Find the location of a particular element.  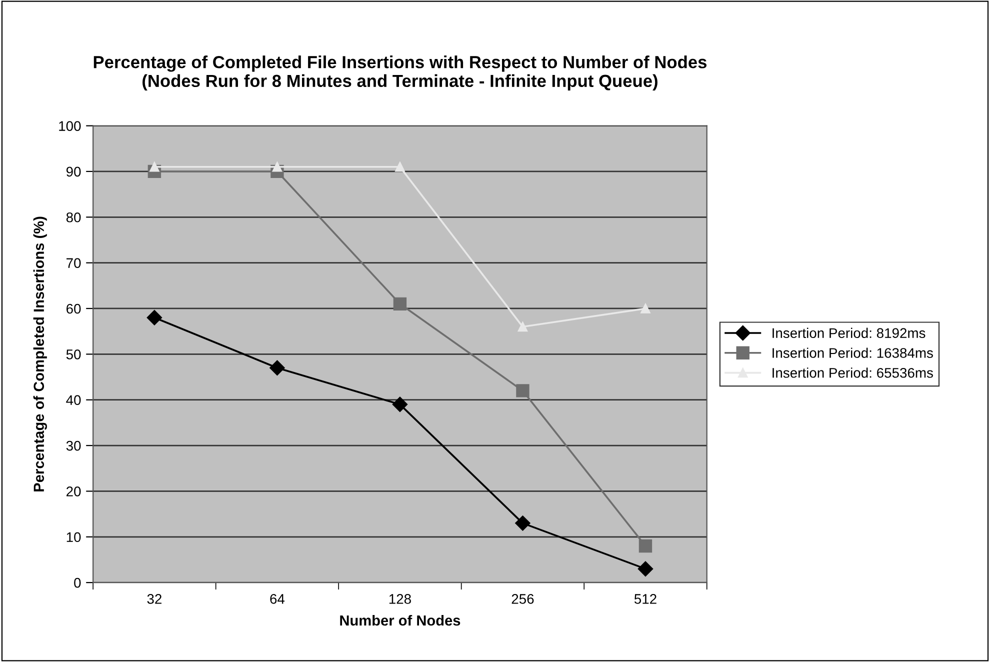

y-tick-label: 80 is located at coordinates (73, 217).